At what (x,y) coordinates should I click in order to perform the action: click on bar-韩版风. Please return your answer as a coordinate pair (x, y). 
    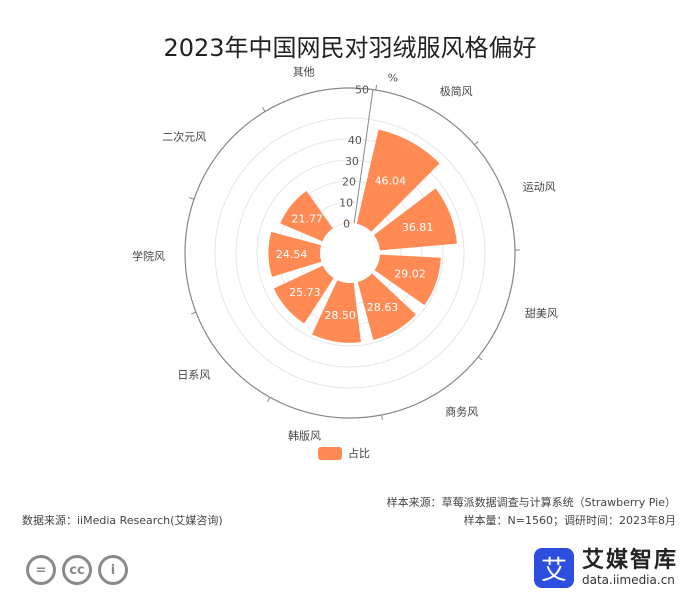
    Looking at the image, I should click on (336, 311).